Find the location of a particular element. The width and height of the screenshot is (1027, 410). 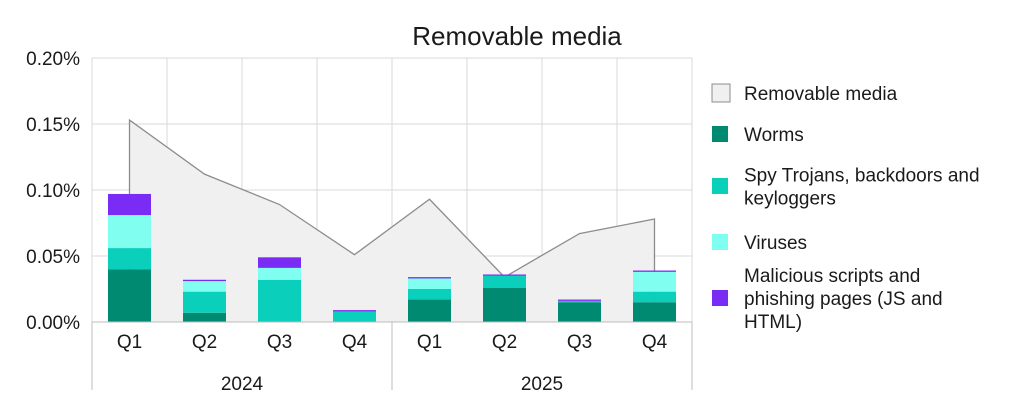

legend-label: Viruses is located at coordinates (775, 243).